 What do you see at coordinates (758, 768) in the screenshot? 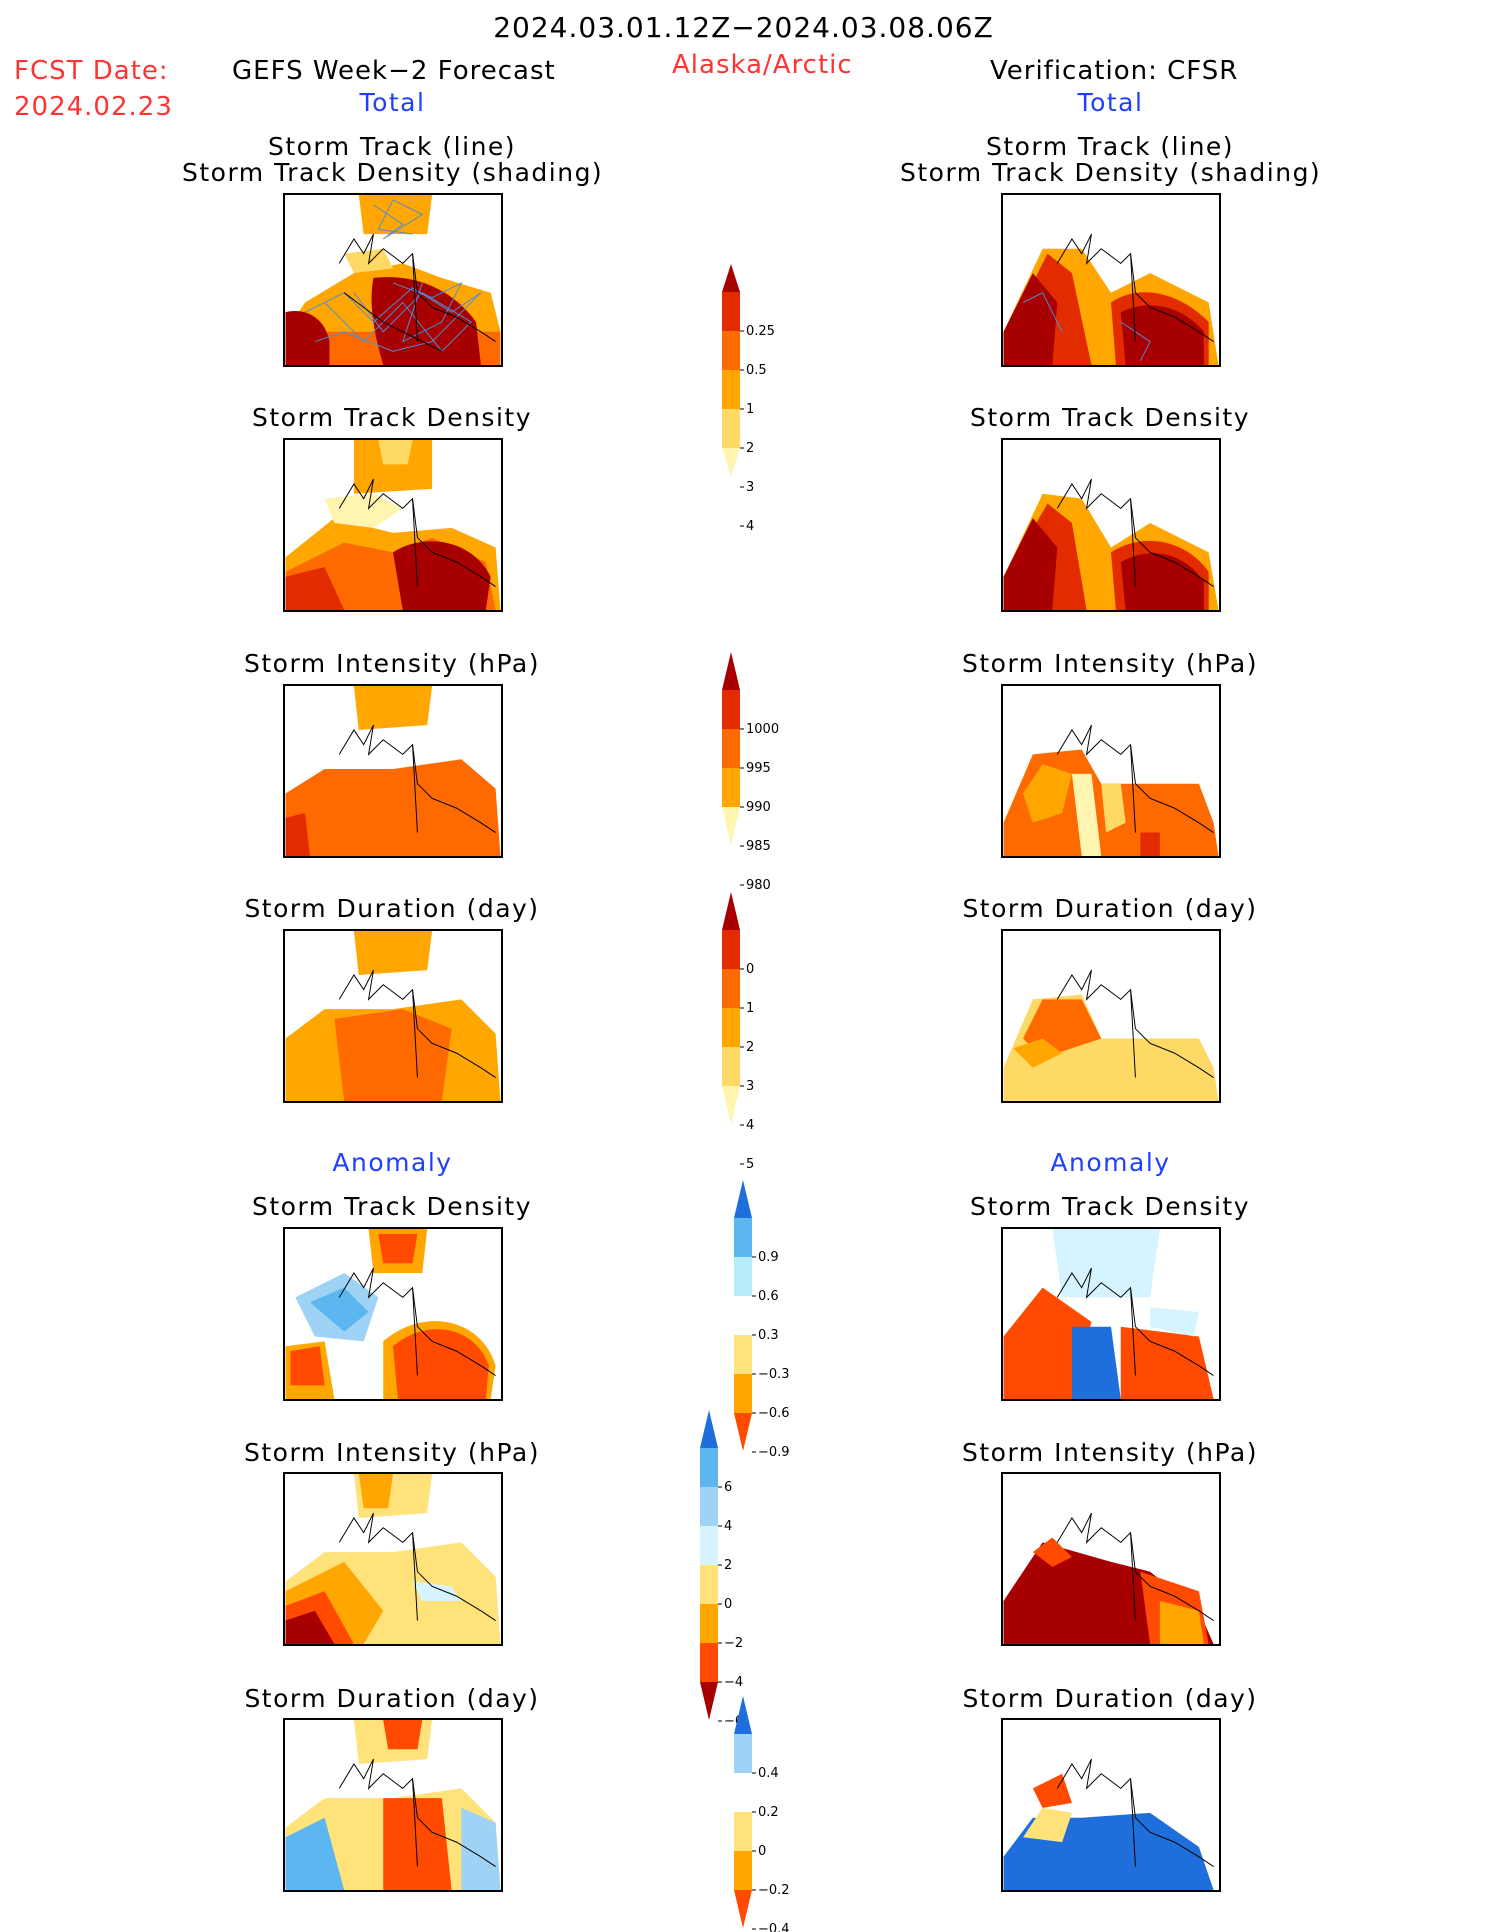
I see `colorbar-tick-label: 995` at bounding box center [758, 768].